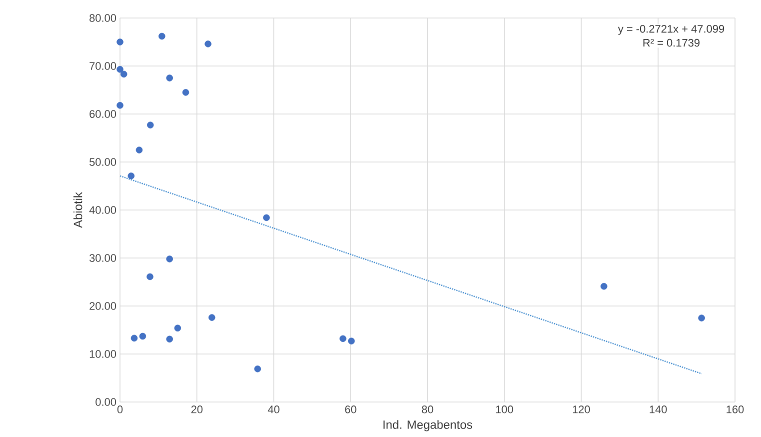 This screenshot has width=761, height=437. What do you see at coordinates (274, 410) in the screenshot?
I see `x-tick-label: 40` at bounding box center [274, 410].